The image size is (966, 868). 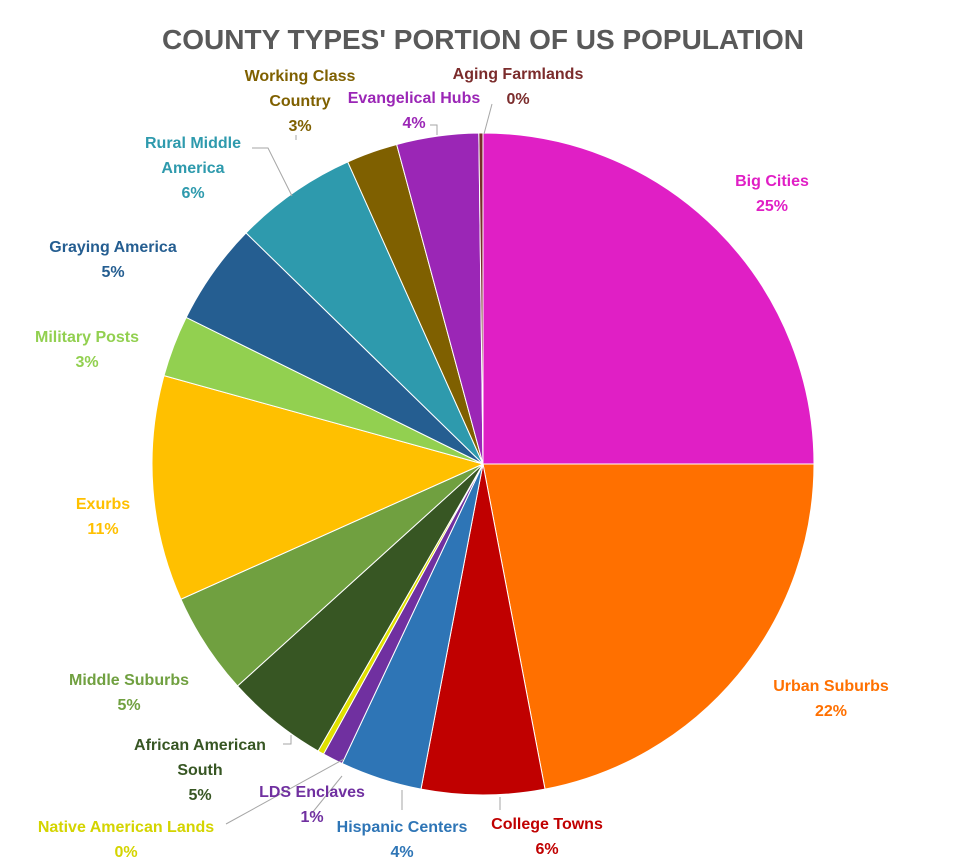 I want to click on leader-african-american-south, so click(x=287, y=740).